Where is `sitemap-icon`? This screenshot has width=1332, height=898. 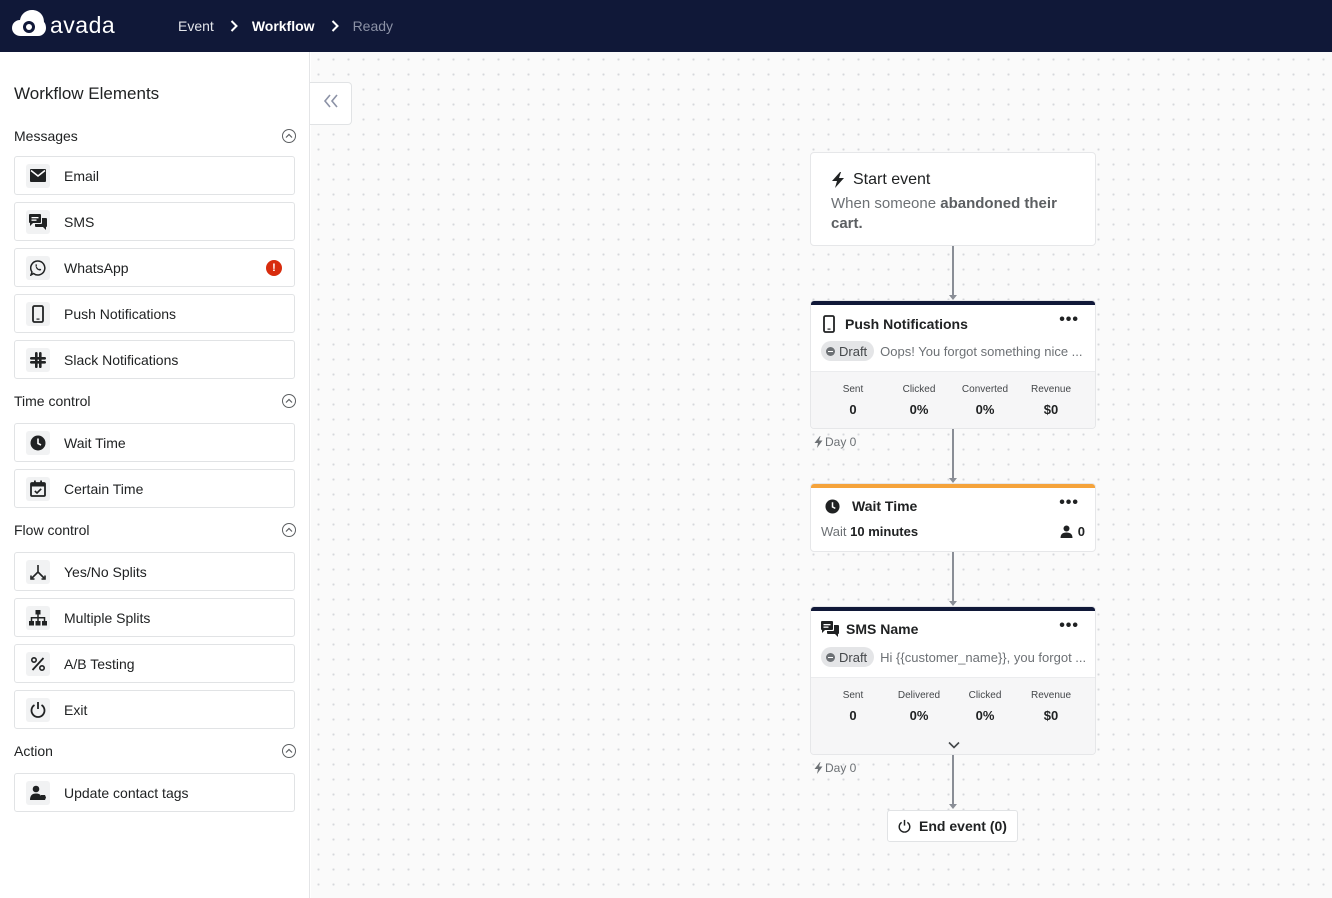
sitemap-icon is located at coordinates (38, 617).